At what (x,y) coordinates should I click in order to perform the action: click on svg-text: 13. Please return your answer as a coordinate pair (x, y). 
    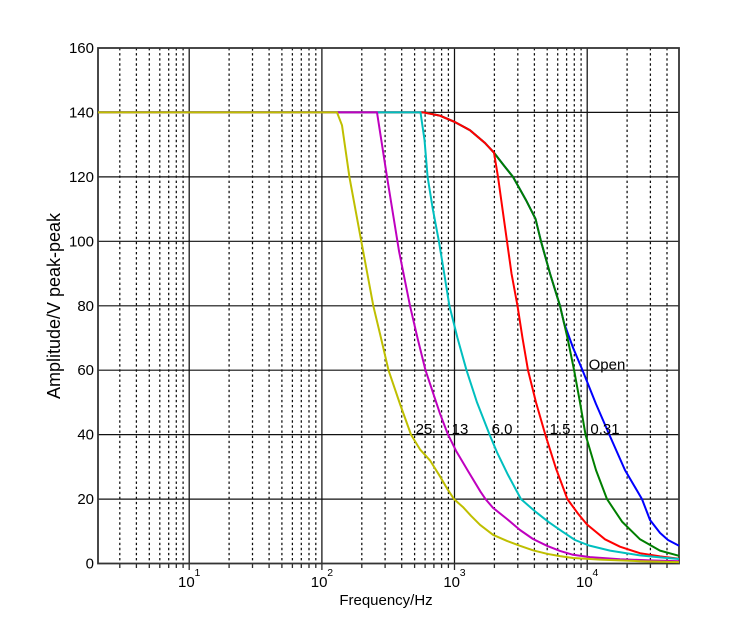
    Looking at the image, I should click on (460, 429).